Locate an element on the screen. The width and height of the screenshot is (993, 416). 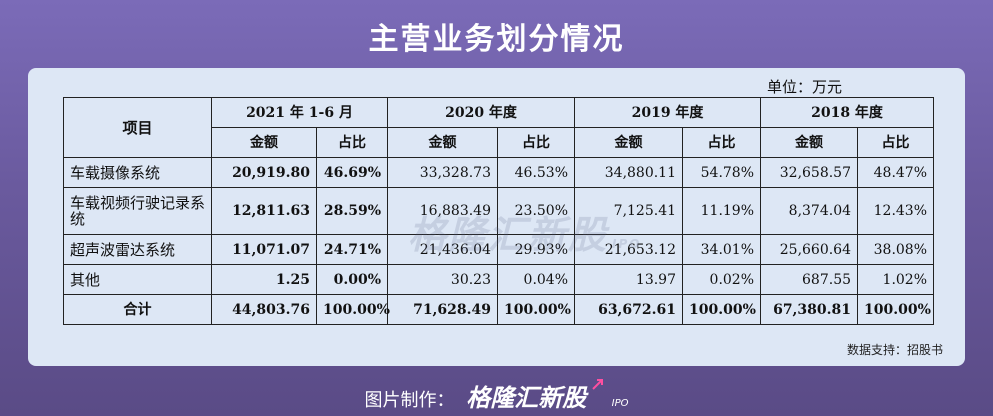
cell: 0.04% is located at coordinates (536, 279).